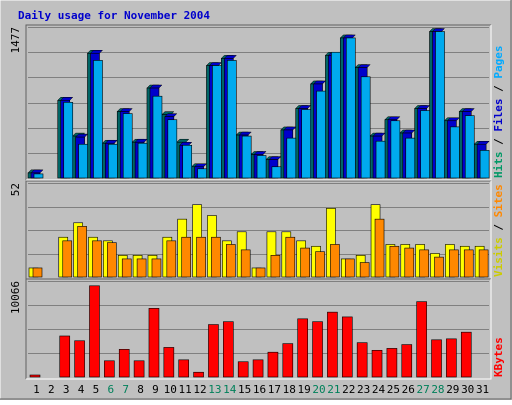  What do you see at coordinates (214, 389) in the screenshot?
I see `x-tick-label-day-13: 13` at bounding box center [214, 389].